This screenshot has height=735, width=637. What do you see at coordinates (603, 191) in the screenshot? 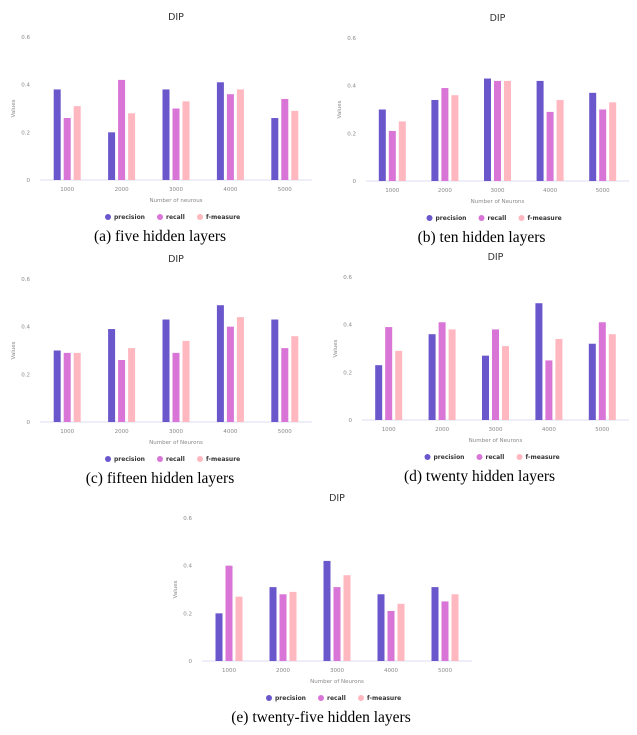
I see `x-tick-label: 5000` at bounding box center [603, 191].